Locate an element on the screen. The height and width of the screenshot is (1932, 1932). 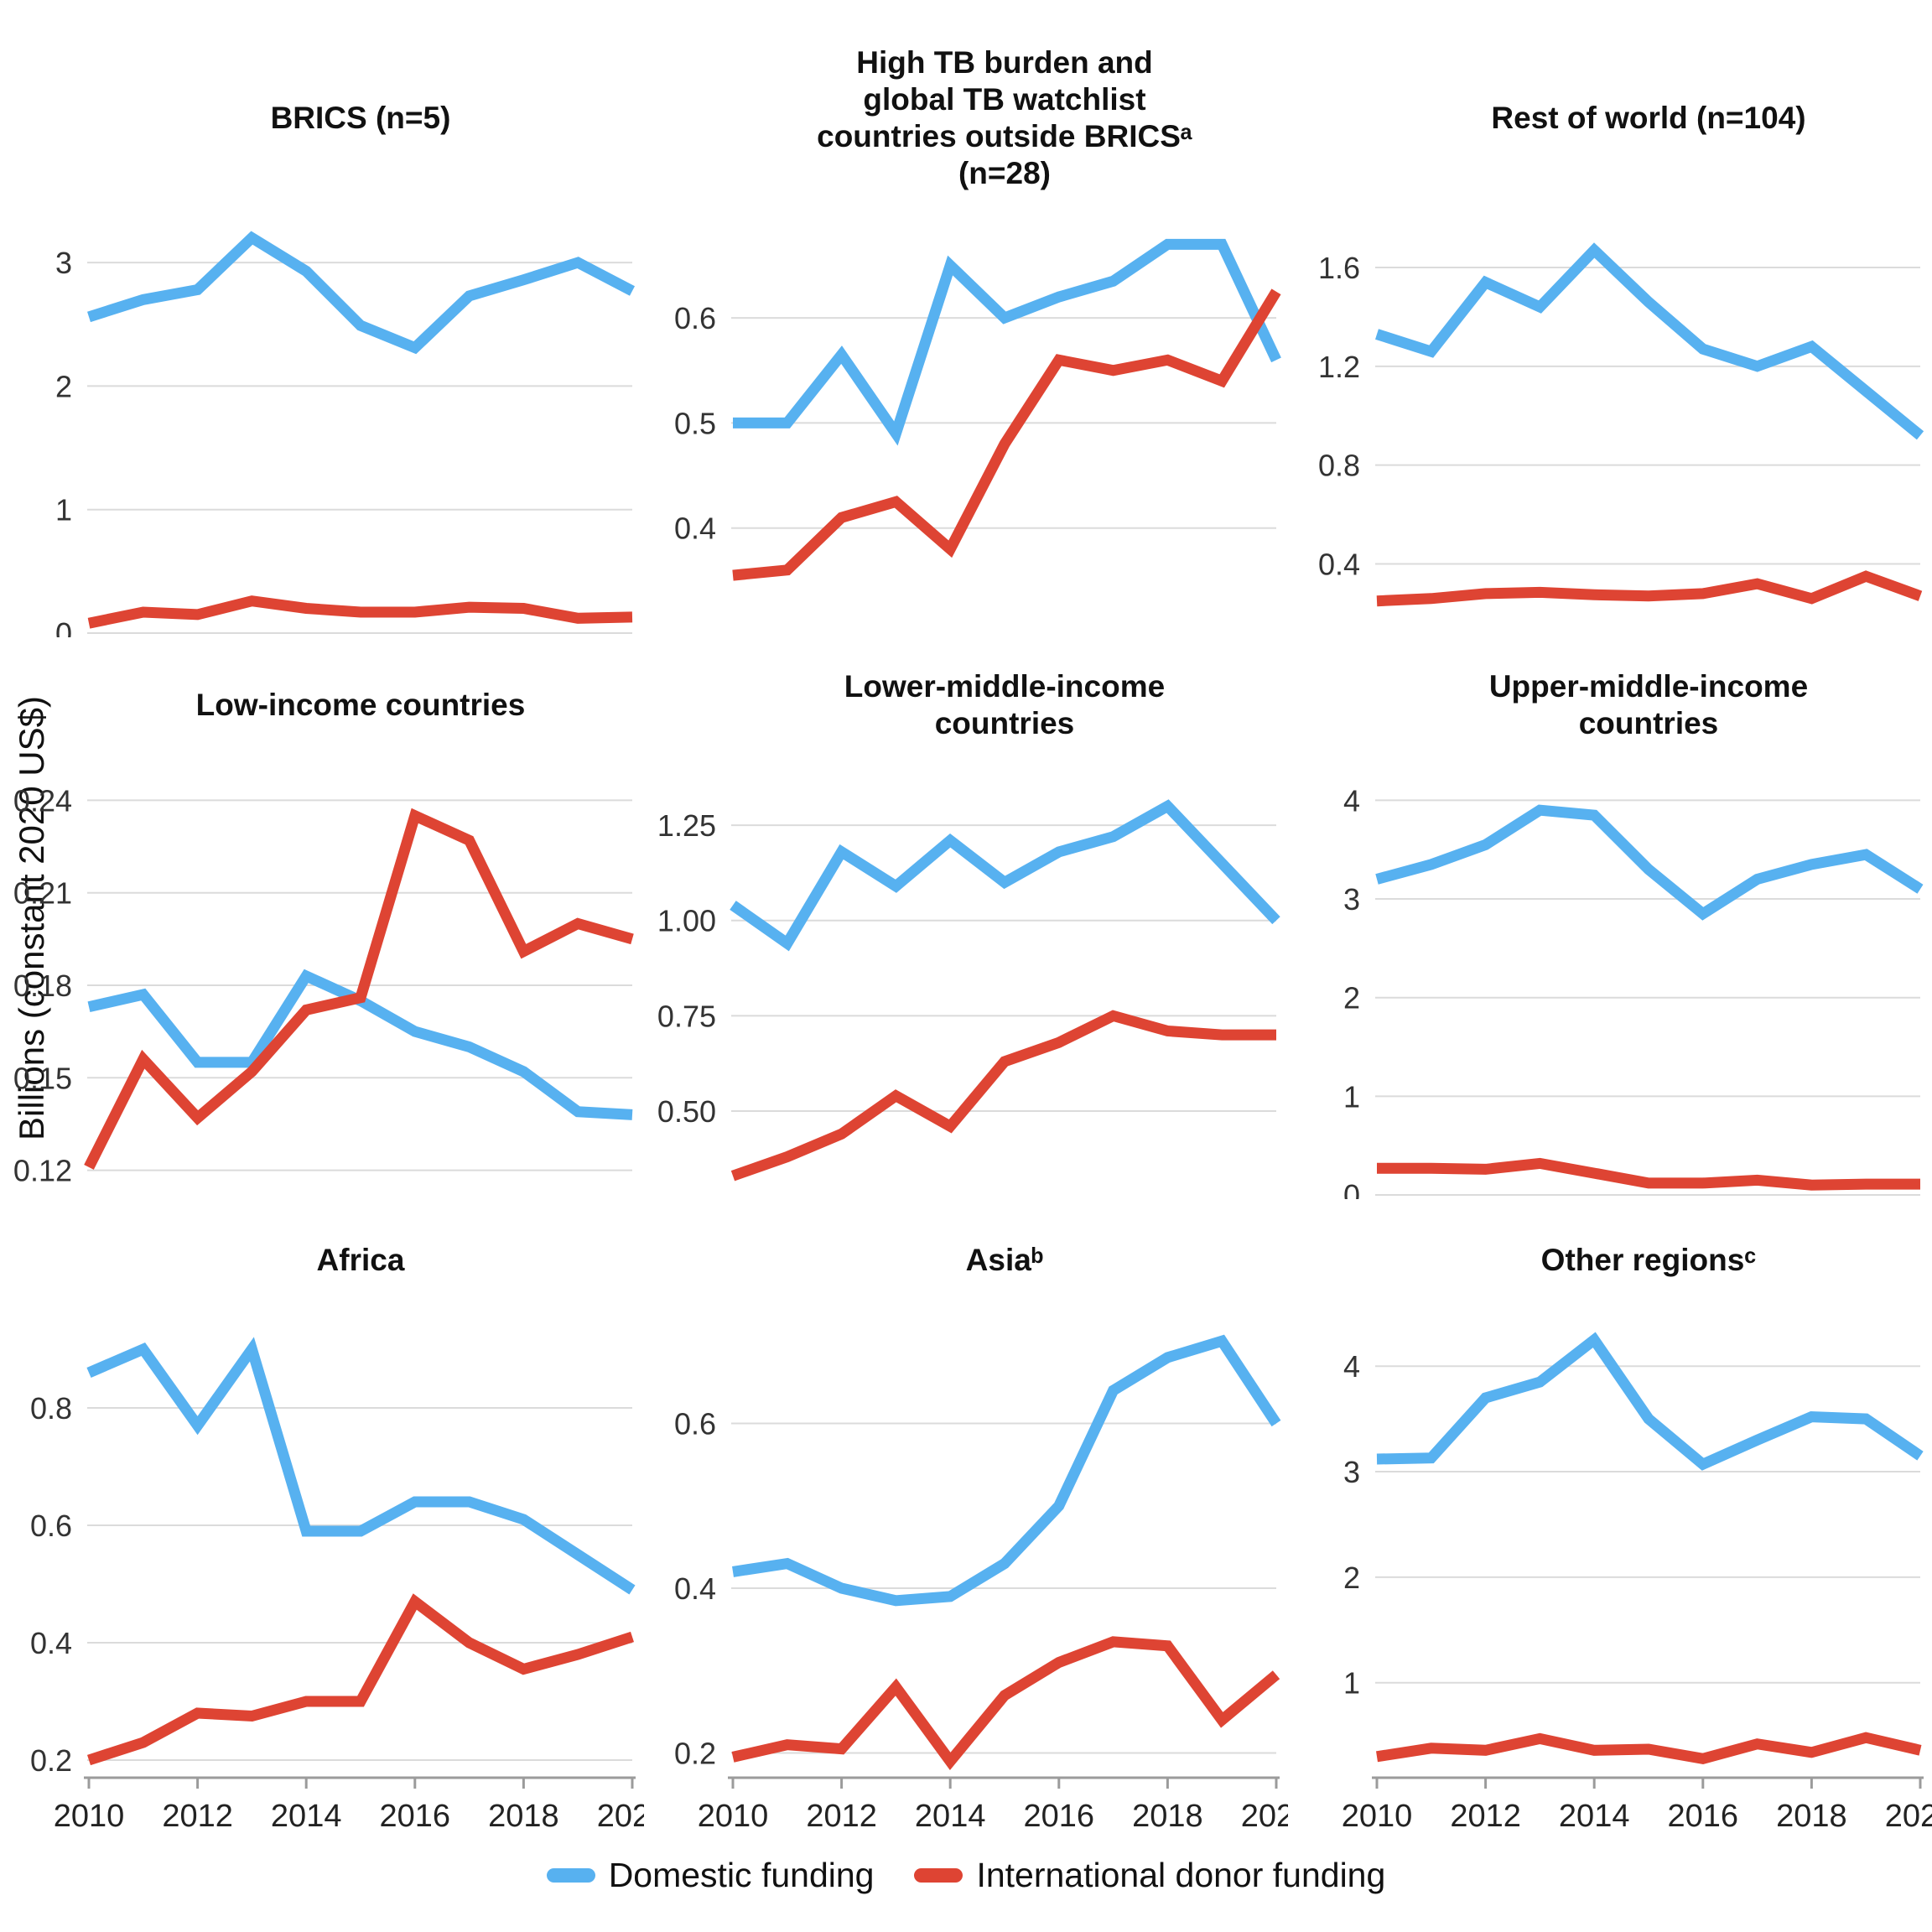
chart-title-line: Rest of world (n=104) is located at coordinates (1648, 118).